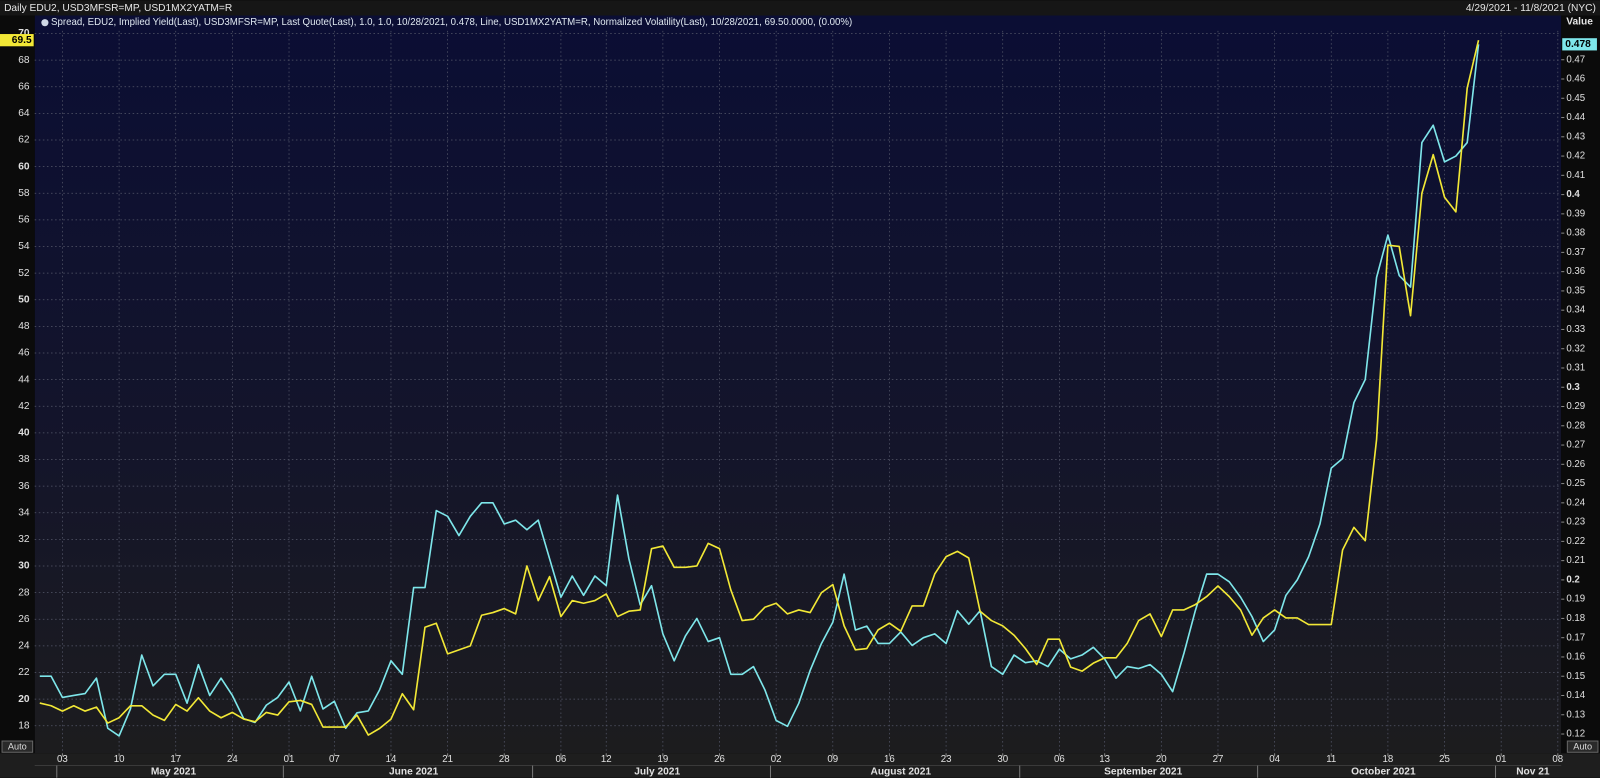 The height and width of the screenshot is (778, 1600). Describe the element at coordinates (1575, 714) in the screenshot. I see `y2-tick-label: 0.13` at that location.